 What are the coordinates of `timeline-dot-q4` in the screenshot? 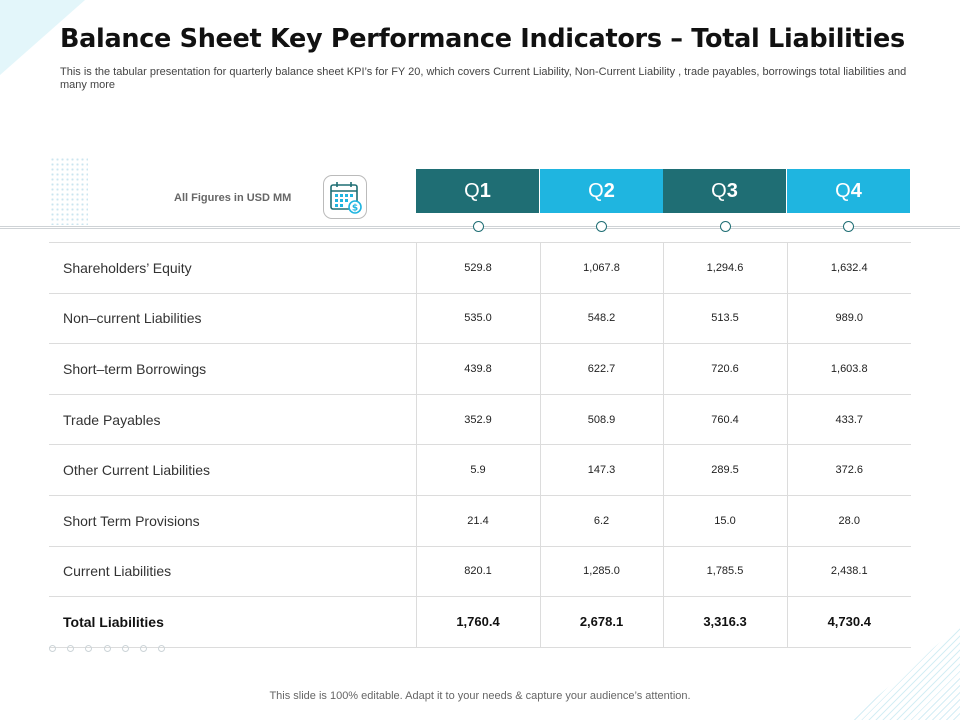 It's located at (848, 226).